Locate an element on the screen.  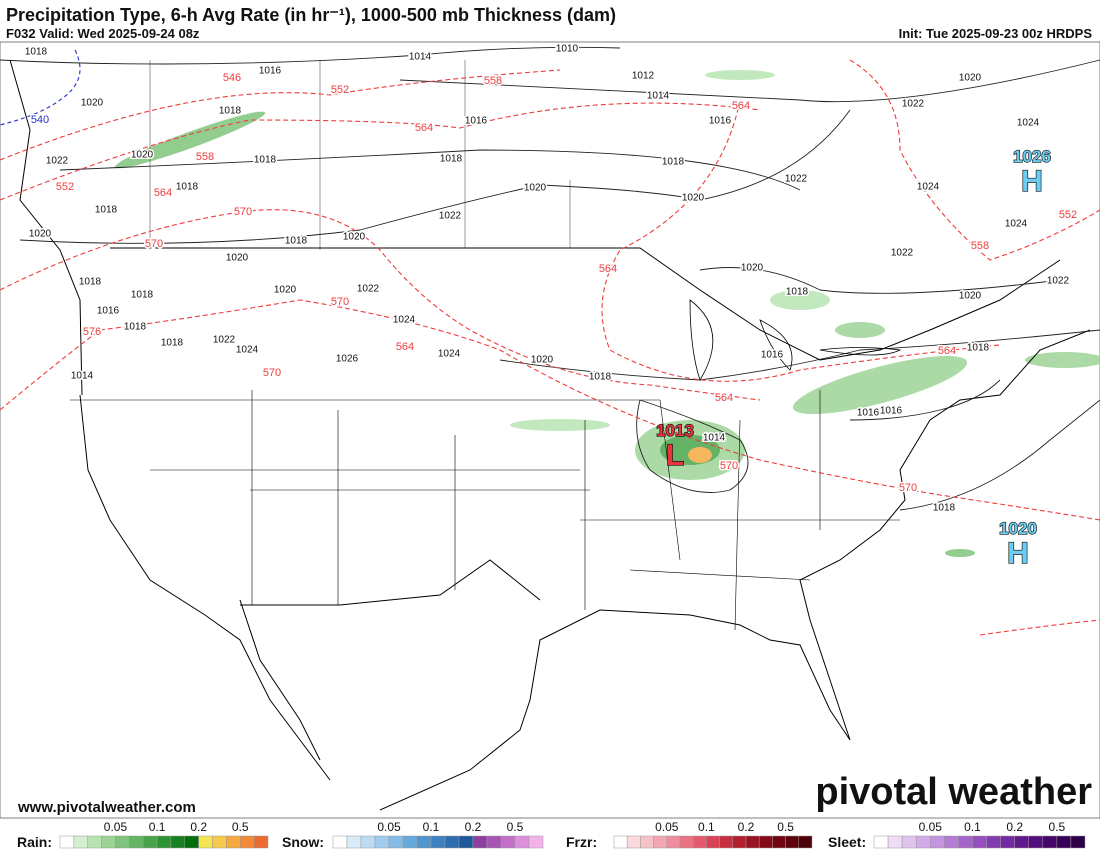
pressure-center-value: 1013 is located at coordinates (675, 430).